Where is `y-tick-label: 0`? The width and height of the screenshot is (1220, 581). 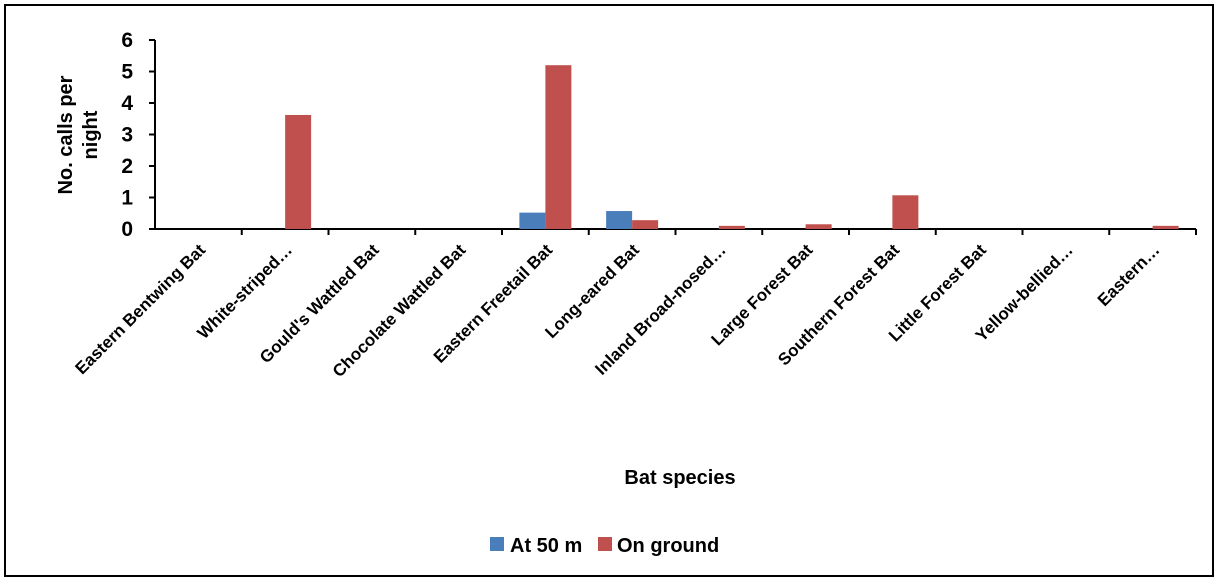 y-tick-label: 0 is located at coordinates (127, 229).